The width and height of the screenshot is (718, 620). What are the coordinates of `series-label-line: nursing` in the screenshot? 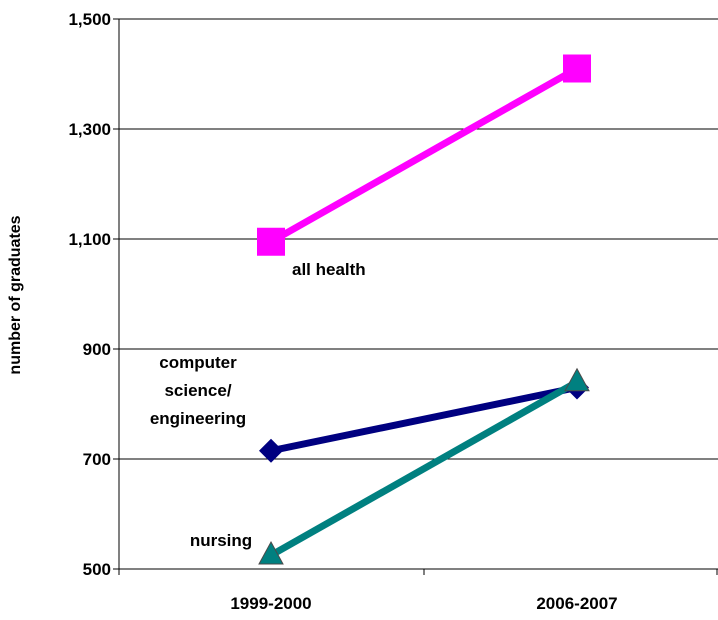 It's located at (221, 540).